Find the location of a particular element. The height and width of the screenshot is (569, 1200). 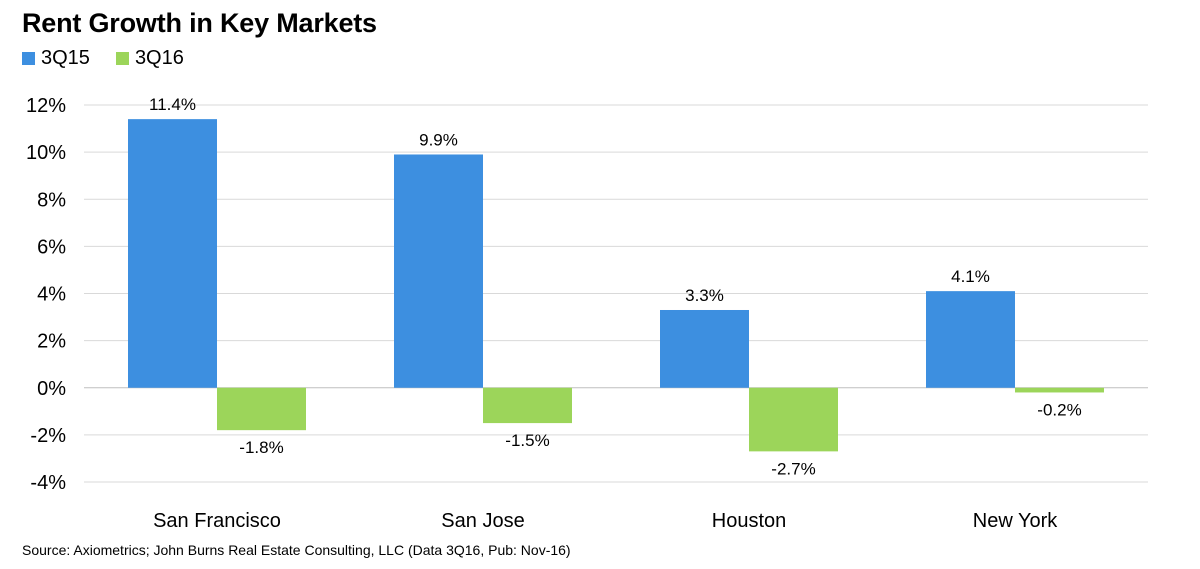

y-tick-label: 12% is located at coordinates (46, 106).